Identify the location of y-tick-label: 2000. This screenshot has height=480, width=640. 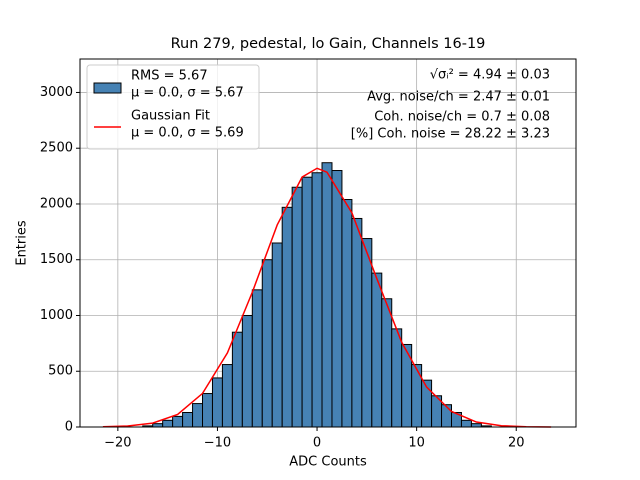
(56, 203).